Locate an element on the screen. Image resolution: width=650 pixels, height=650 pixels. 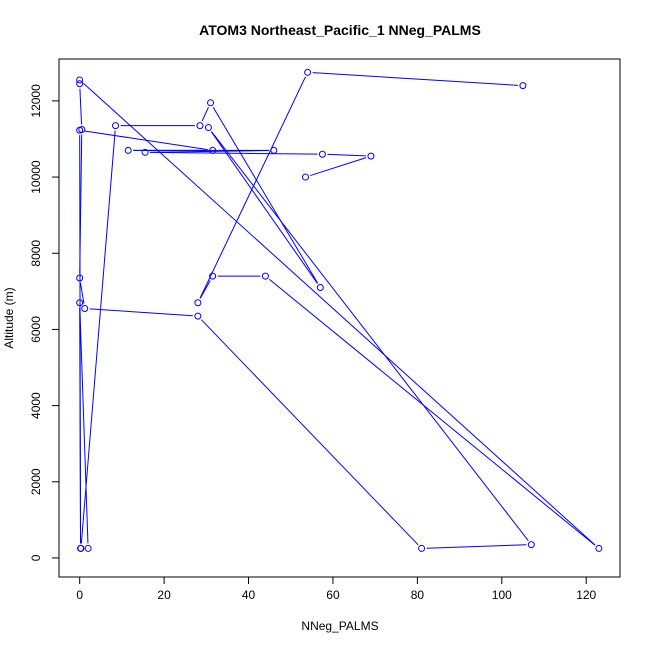
x-tick-label: 120 is located at coordinates (586, 595).